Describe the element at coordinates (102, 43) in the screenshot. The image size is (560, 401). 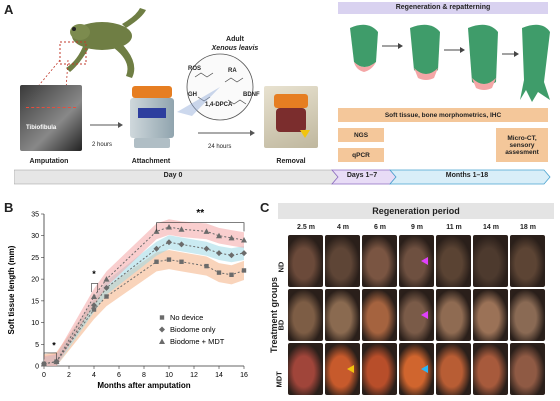
I see `frog-illustration` at that location.